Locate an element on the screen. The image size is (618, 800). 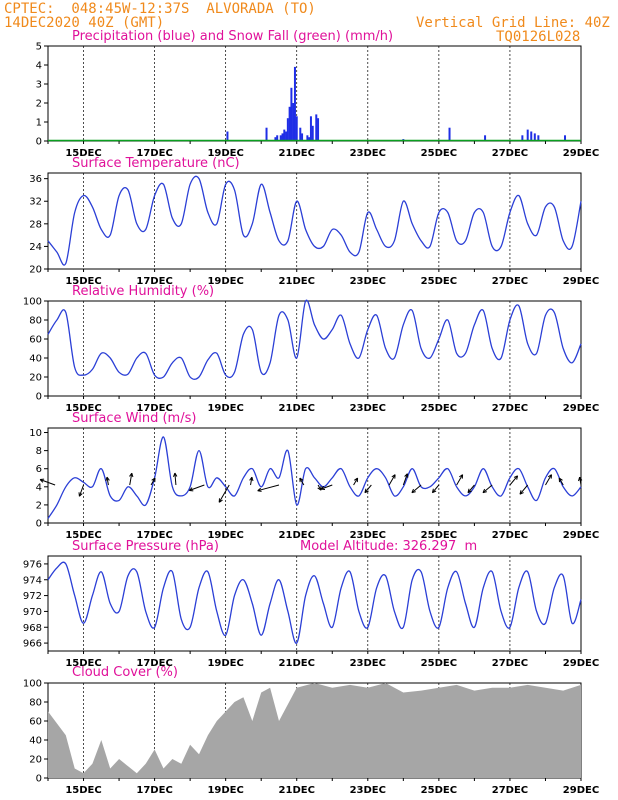
temperature-xlabel-7: 29DEC is located at coordinates (581, 281).